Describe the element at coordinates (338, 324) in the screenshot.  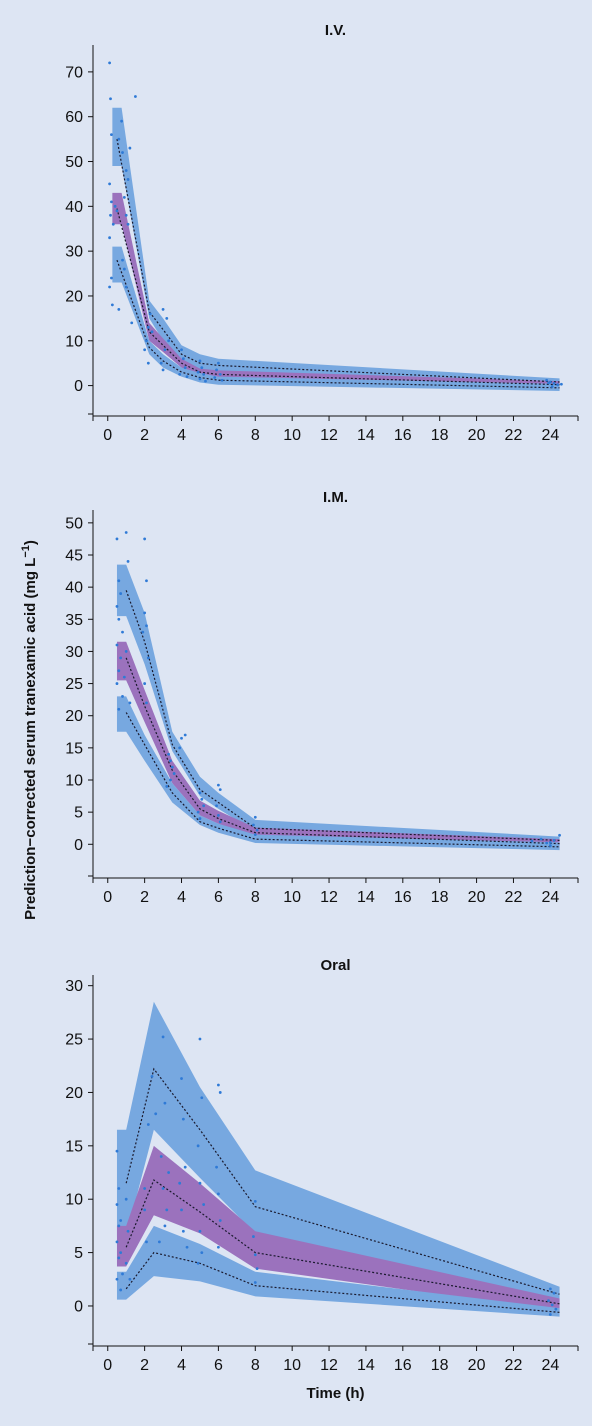
I see `percentile-line-p05` at that location.